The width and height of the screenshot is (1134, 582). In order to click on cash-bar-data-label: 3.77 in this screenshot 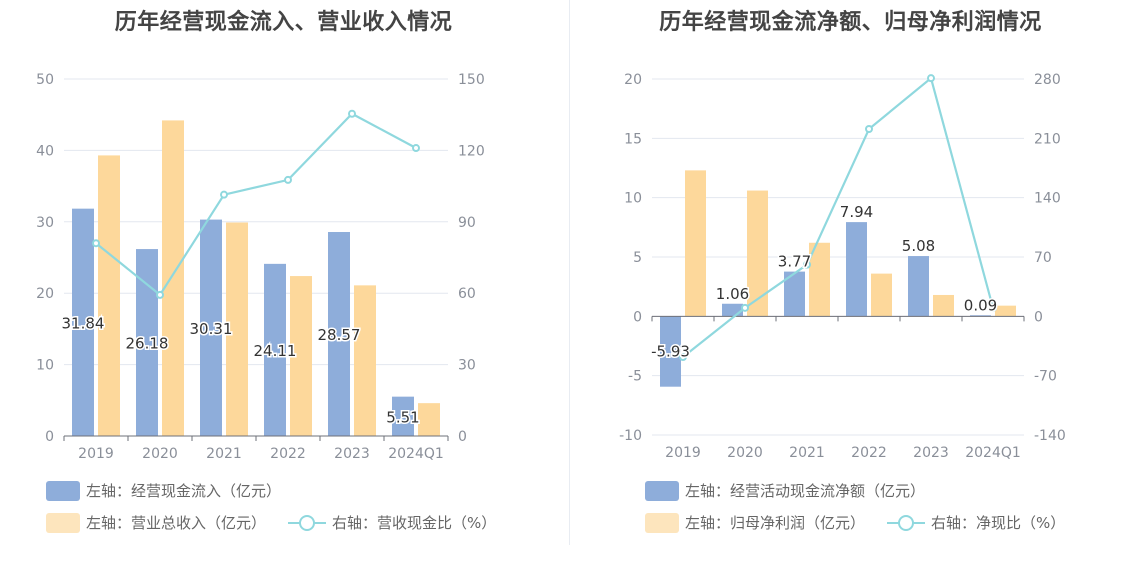, I will do `click(794, 262)`.